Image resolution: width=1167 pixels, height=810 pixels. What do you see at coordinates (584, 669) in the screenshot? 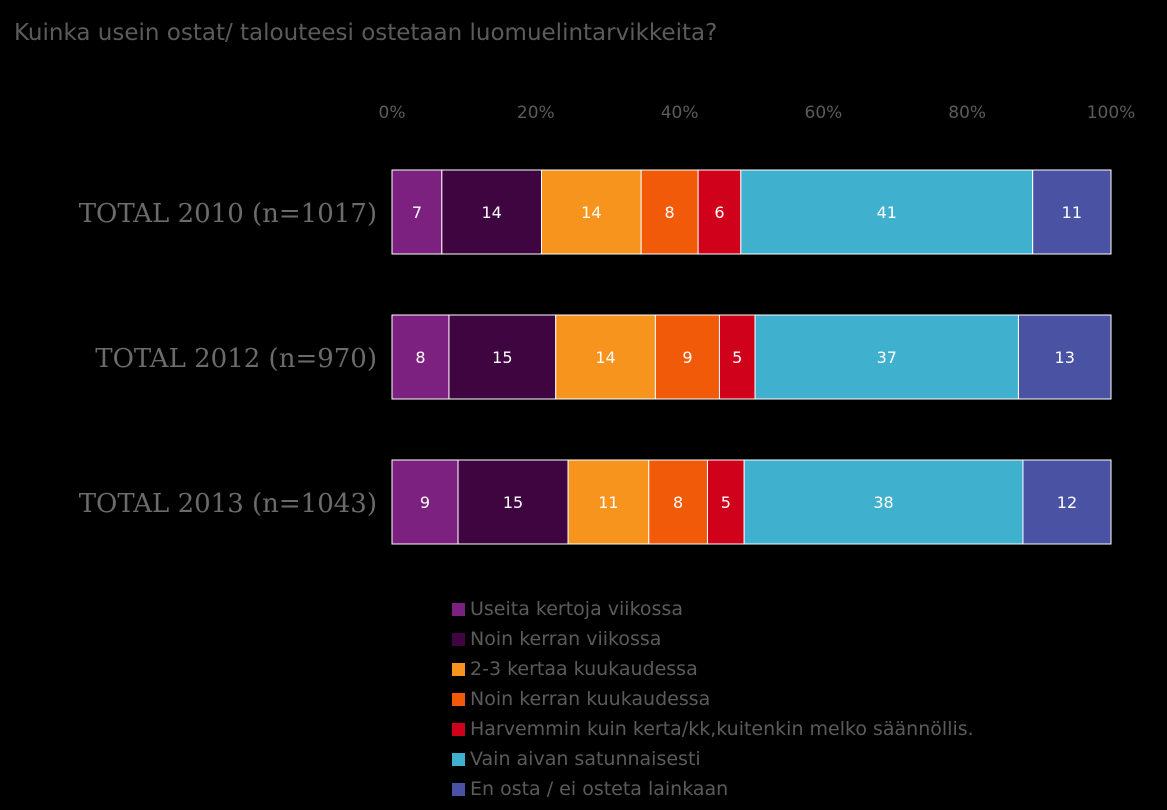
I see `legend-label: 2-3 kertaa kuukaudessa` at bounding box center [584, 669].